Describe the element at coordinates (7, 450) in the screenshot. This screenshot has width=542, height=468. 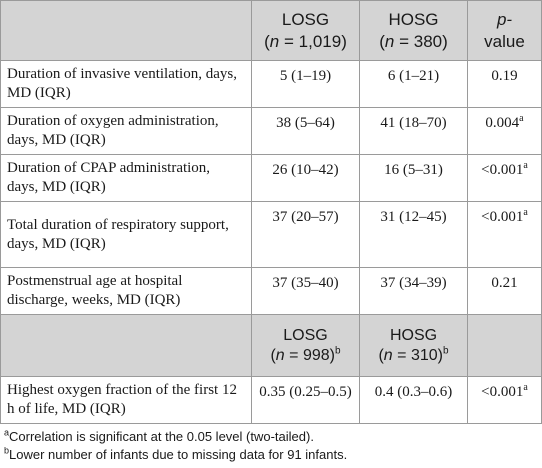
I see `footnote-b-mark: b` at that location.